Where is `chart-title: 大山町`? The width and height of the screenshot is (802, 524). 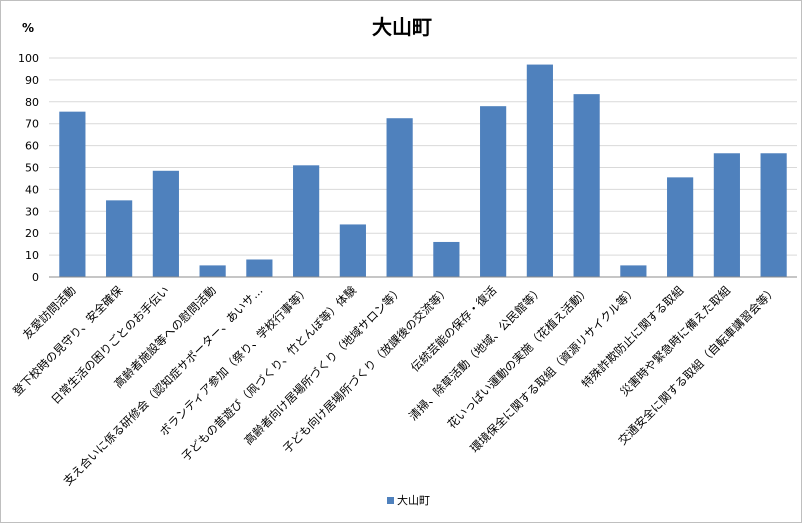
chart-title: 大山町 is located at coordinates (402, 27).